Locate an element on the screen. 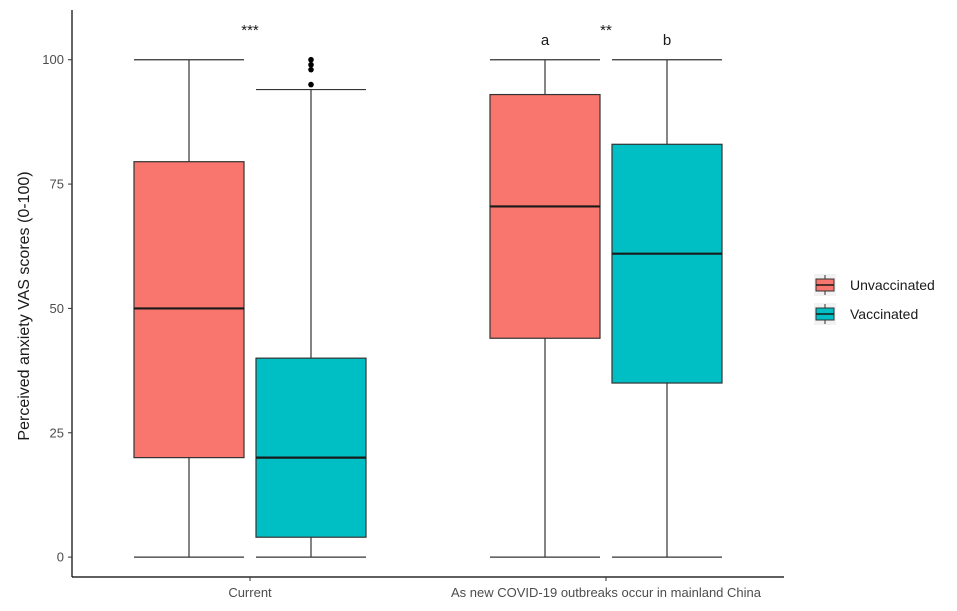 The width and height of the screenshot is (957, 611). legend-item-1: Vaccinated is located at coordinates (866, 314).